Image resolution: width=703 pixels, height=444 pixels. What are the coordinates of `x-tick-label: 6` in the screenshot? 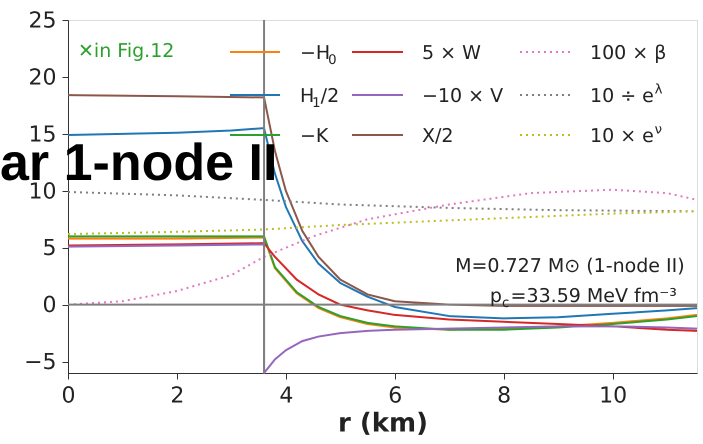 It's located at (395, 396).